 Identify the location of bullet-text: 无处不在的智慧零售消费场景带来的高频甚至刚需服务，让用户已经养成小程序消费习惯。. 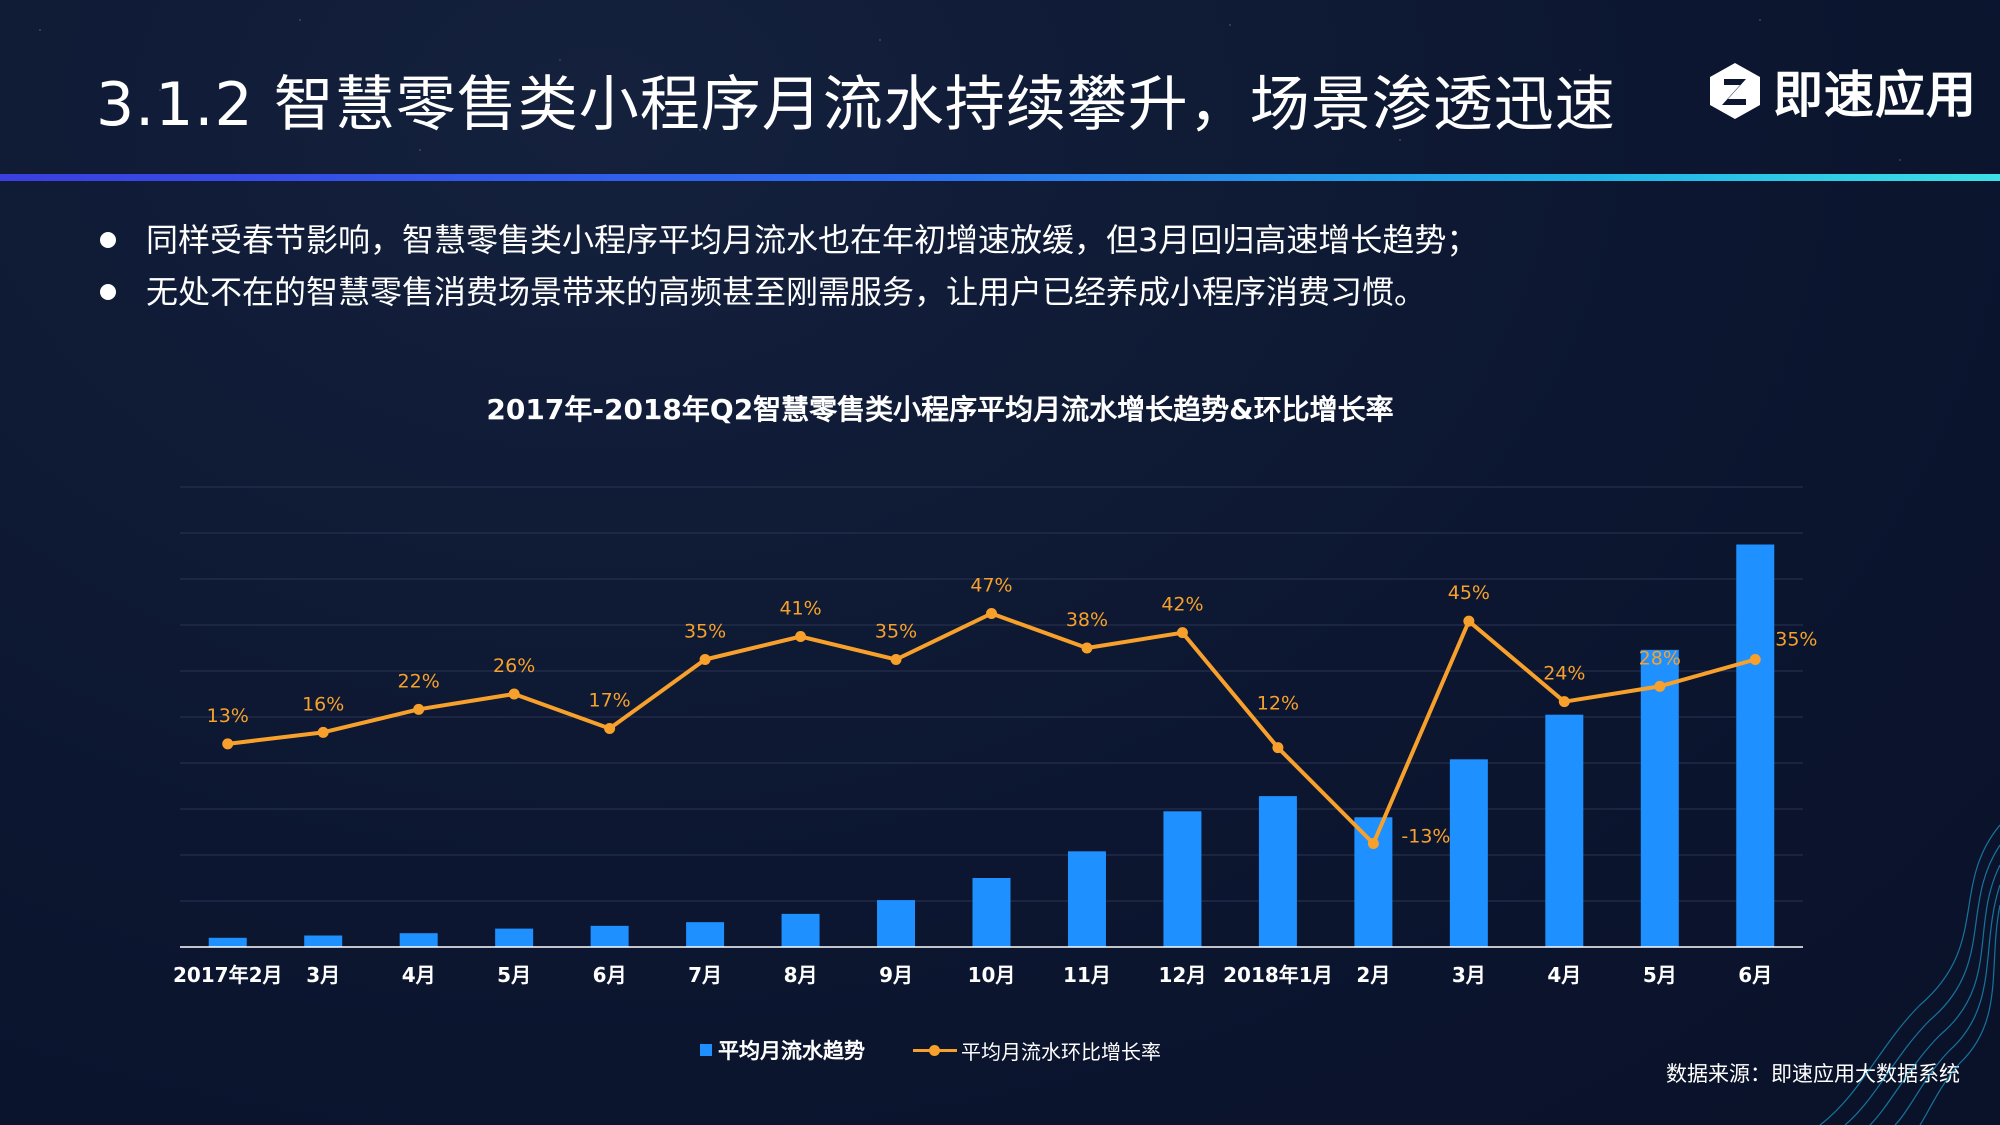
(786, 292).